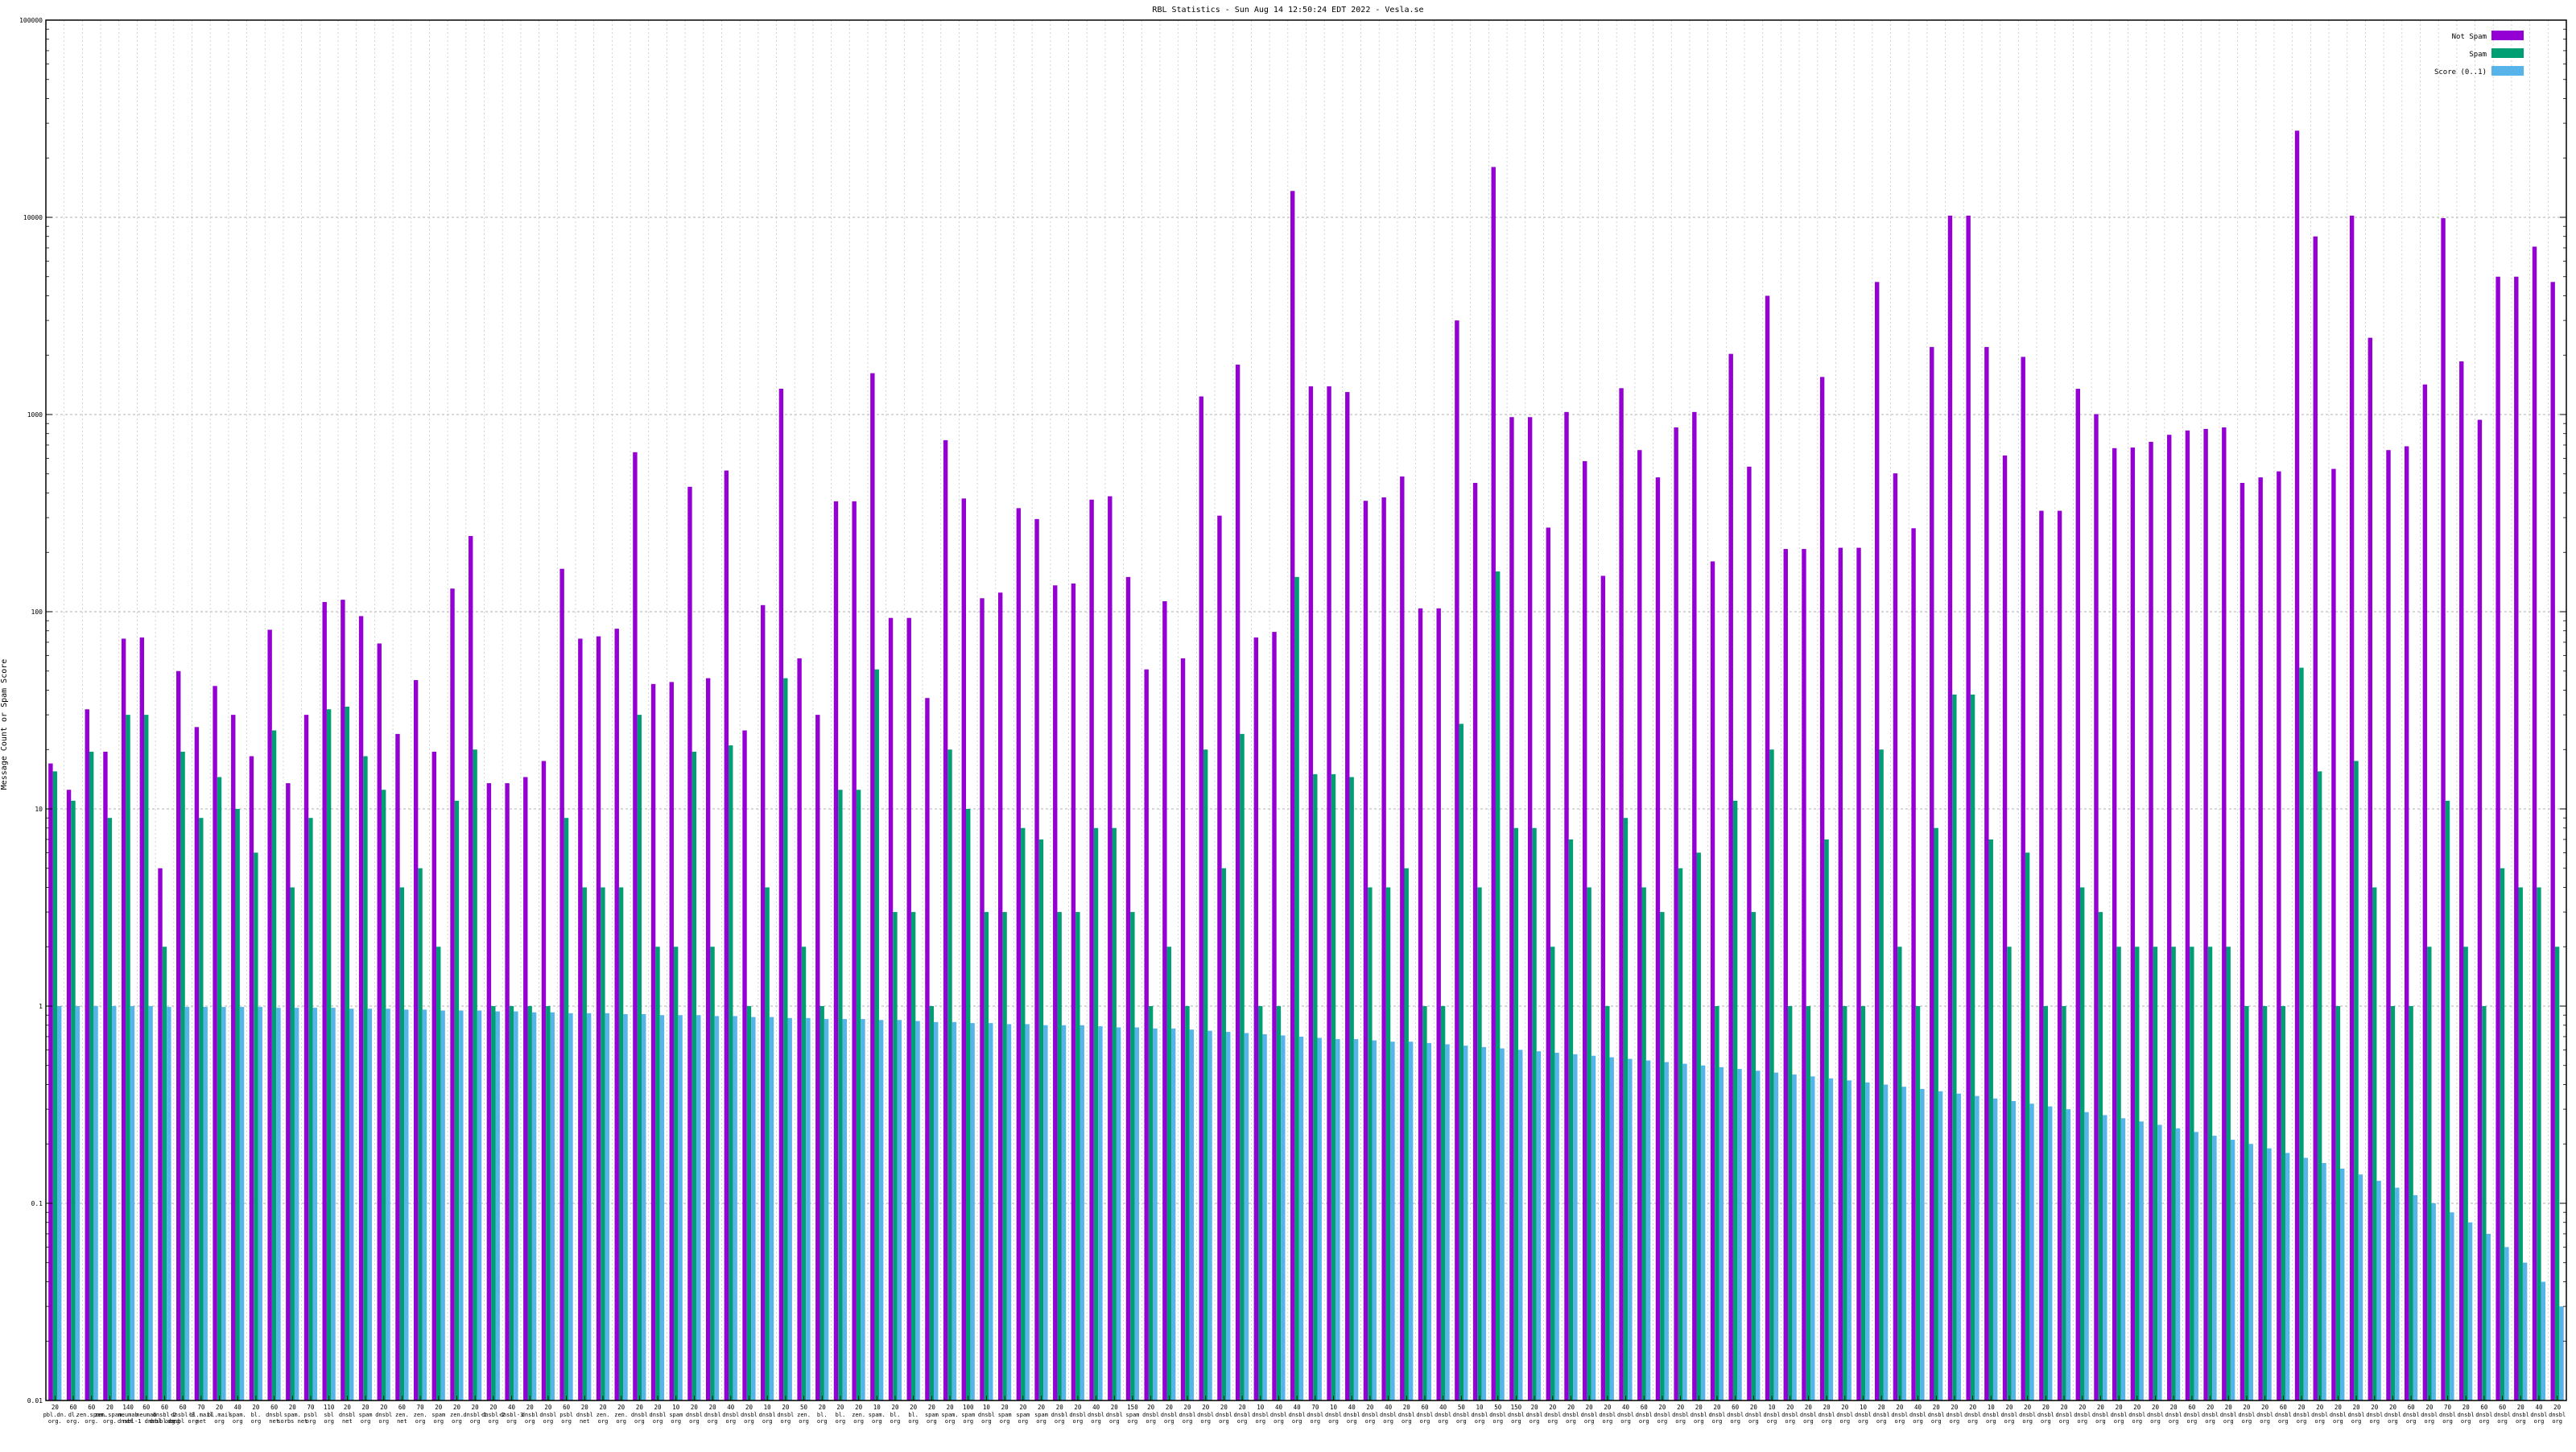 This screenshot has height=1452, width=2576. What do you see at coordinates (201, 1407) in the screenshot?
I see `x-tick-value-label: 70` at bounding box center [201, 1407].